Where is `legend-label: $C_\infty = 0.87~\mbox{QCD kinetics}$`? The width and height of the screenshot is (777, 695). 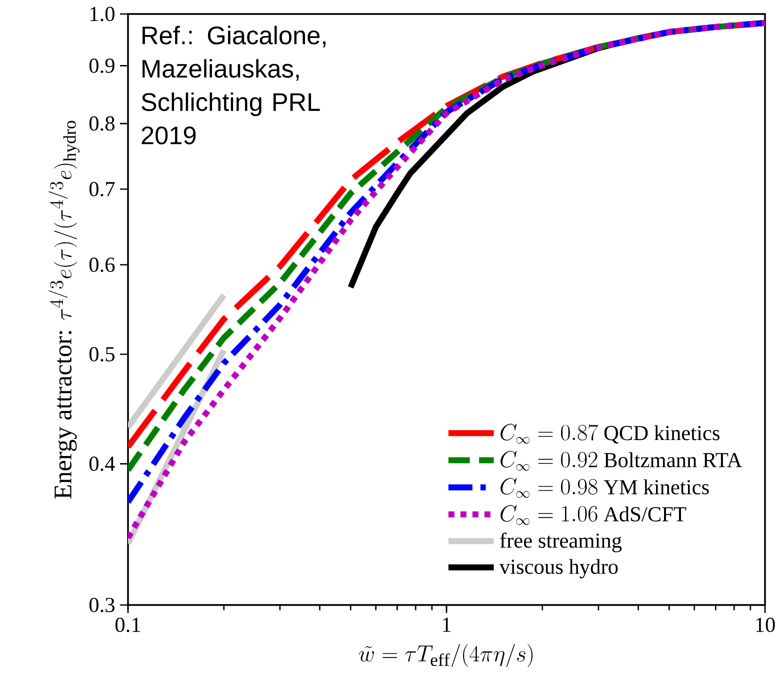 legend-label: $C_\infty = 0.87~\mbox{QCD kinetics}$ is located at coordinates (610, 434).